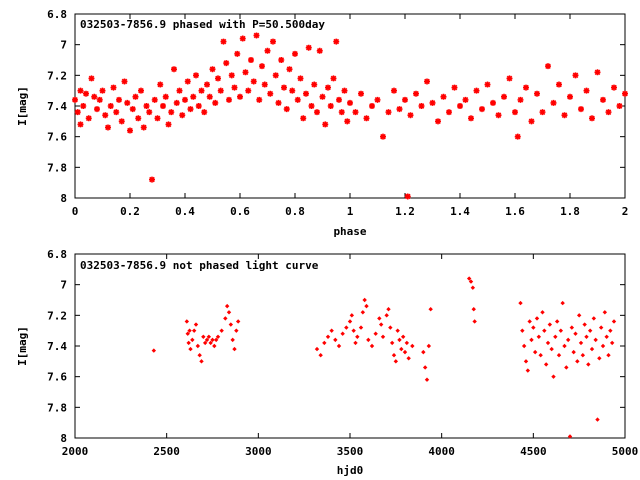 The width and height of the screenshot is (640, 480). Describe the element at coordinates (166, 451) in the screenshot. I see `unphased-xtick-label: 2500` at that location.